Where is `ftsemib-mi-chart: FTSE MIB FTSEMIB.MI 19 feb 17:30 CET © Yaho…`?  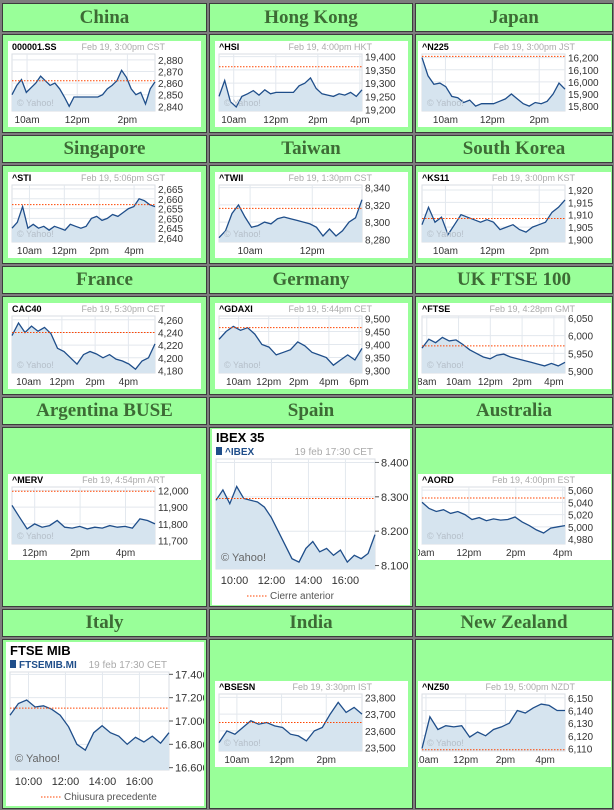 ftsemib-mi-chart: FTSE MIB FTSEMIB.MI 19 feb 17:30 CET © Yaho… is located at coordinates (104, 724).